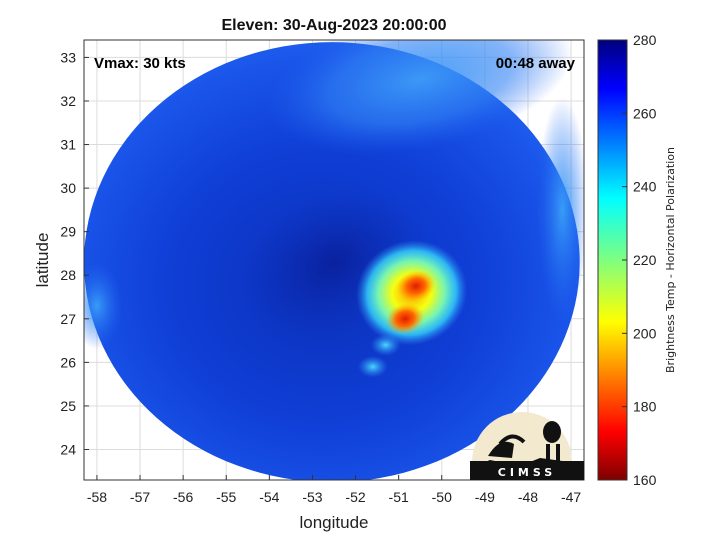 The image size is (720, 540). Describe the element at coordinates (226, 497) in the screenshot. I see `x-tick-label: -55` at that location.